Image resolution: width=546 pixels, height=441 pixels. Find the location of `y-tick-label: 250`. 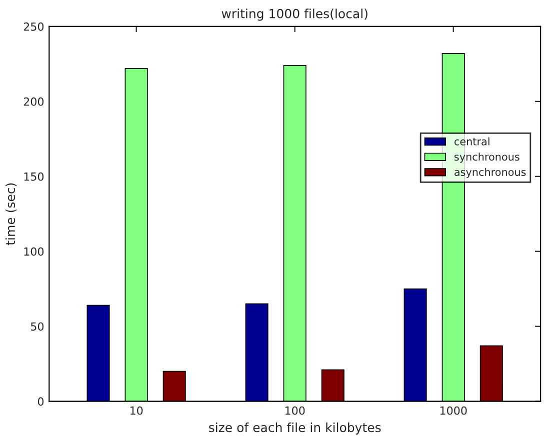

y-tick-label: 250 is located at coordinates (34, 26).